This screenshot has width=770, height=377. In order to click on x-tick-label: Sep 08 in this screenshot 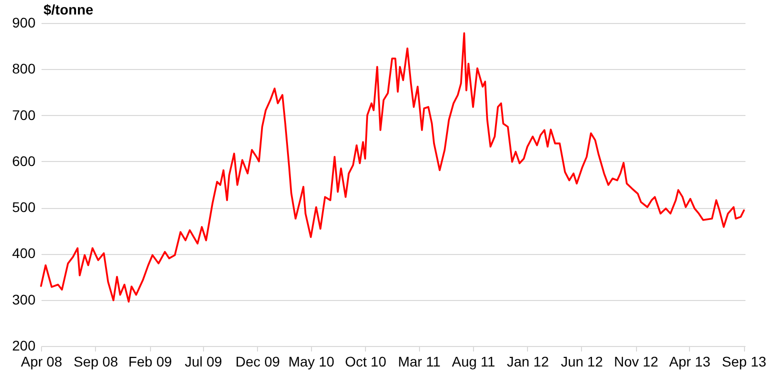, I will do `click(96, 362)`.